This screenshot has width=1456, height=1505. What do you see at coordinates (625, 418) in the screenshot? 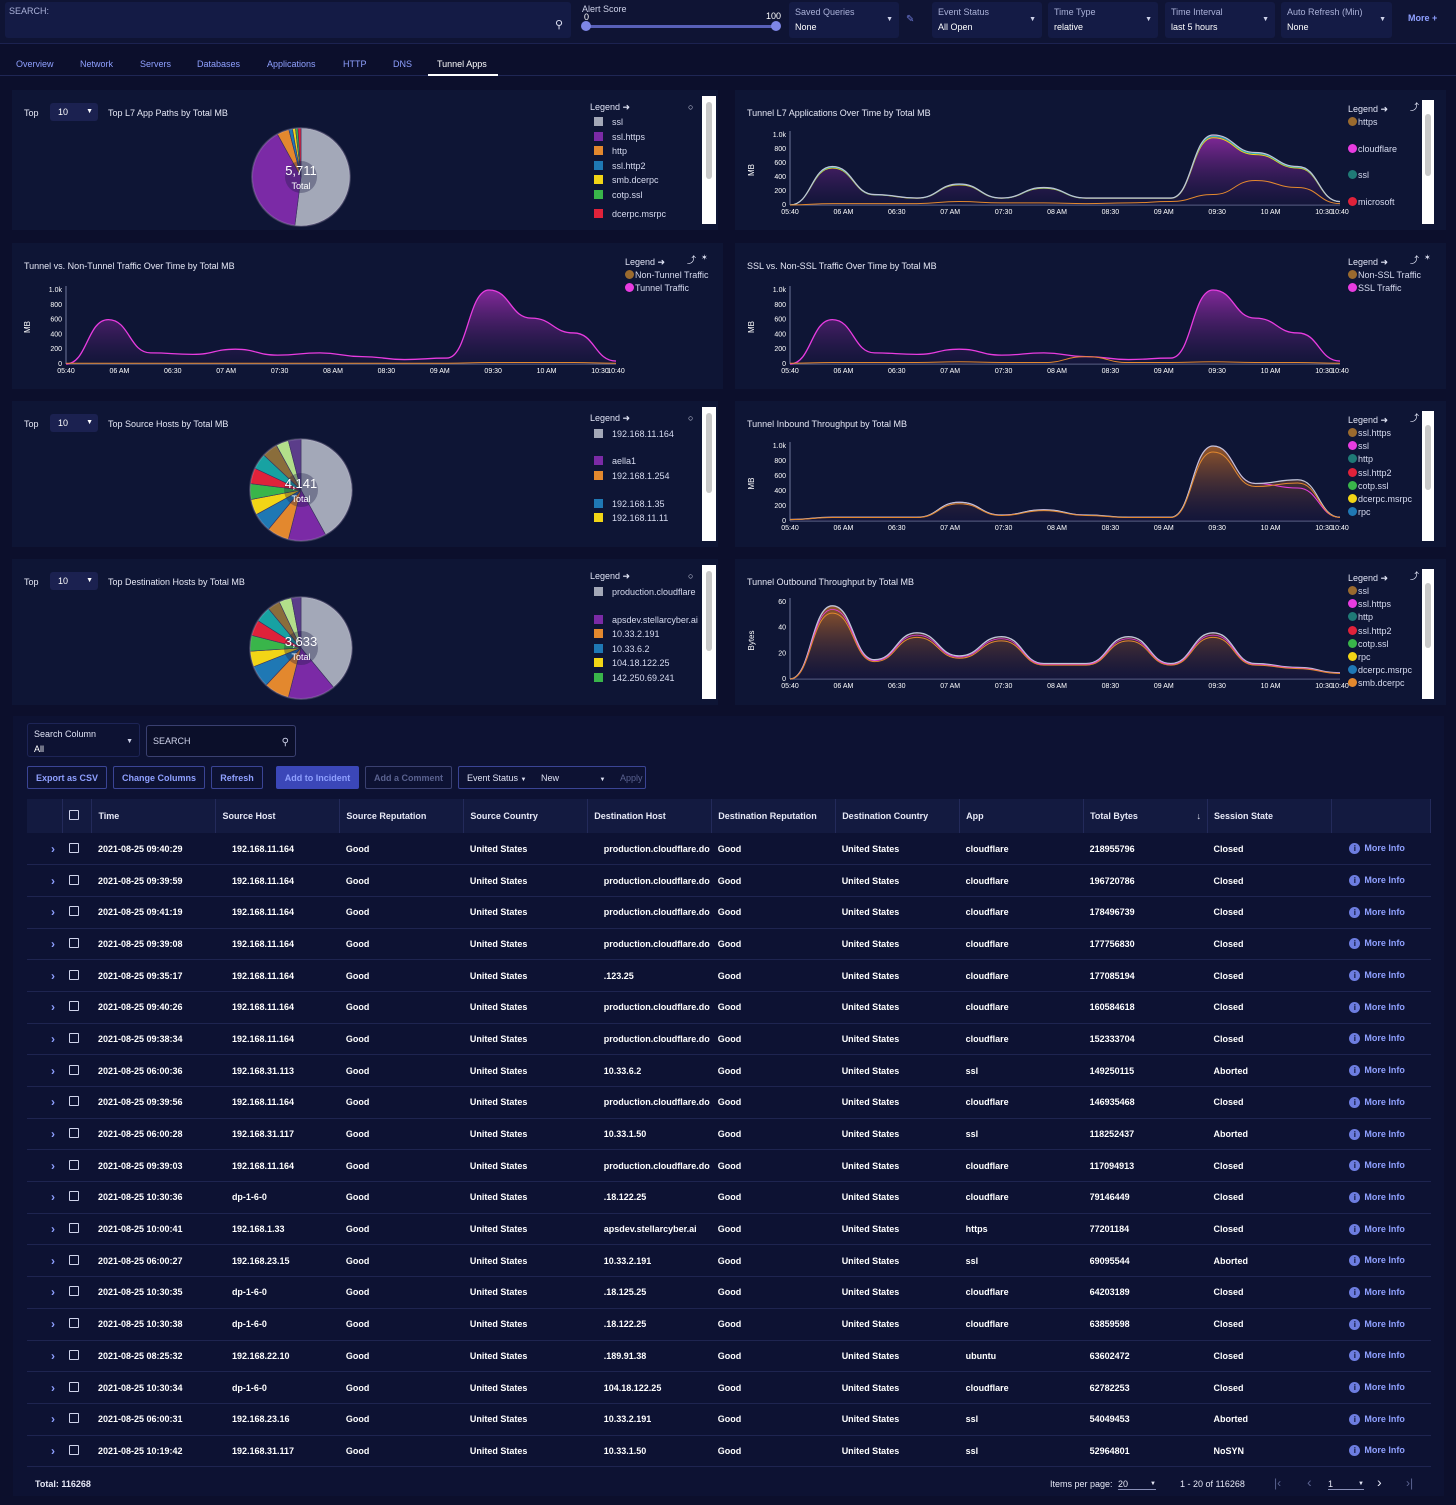
I see `legend-toggle-icon: ➜` at bounding box center [625, 418].